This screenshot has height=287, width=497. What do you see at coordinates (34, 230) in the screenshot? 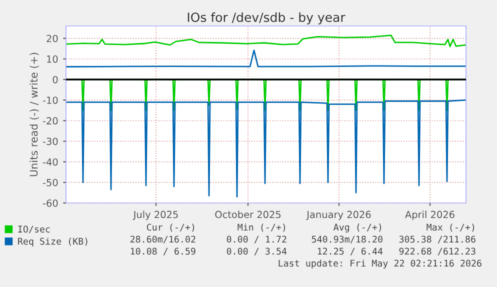
I see `legend-label: IO/sec` at bounding box center [34, 230].